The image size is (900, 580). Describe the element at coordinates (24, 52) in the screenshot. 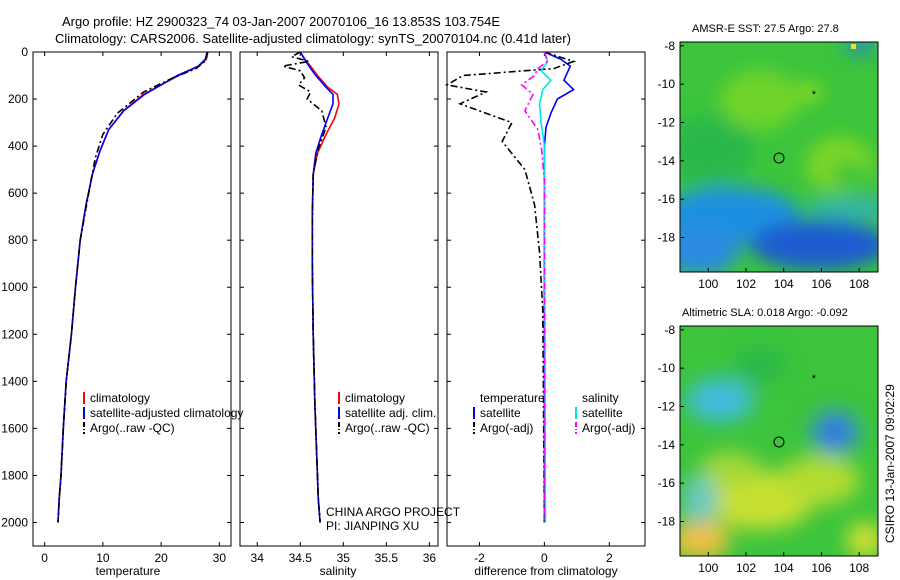

I see `depth-tick-label: 0` at that location.